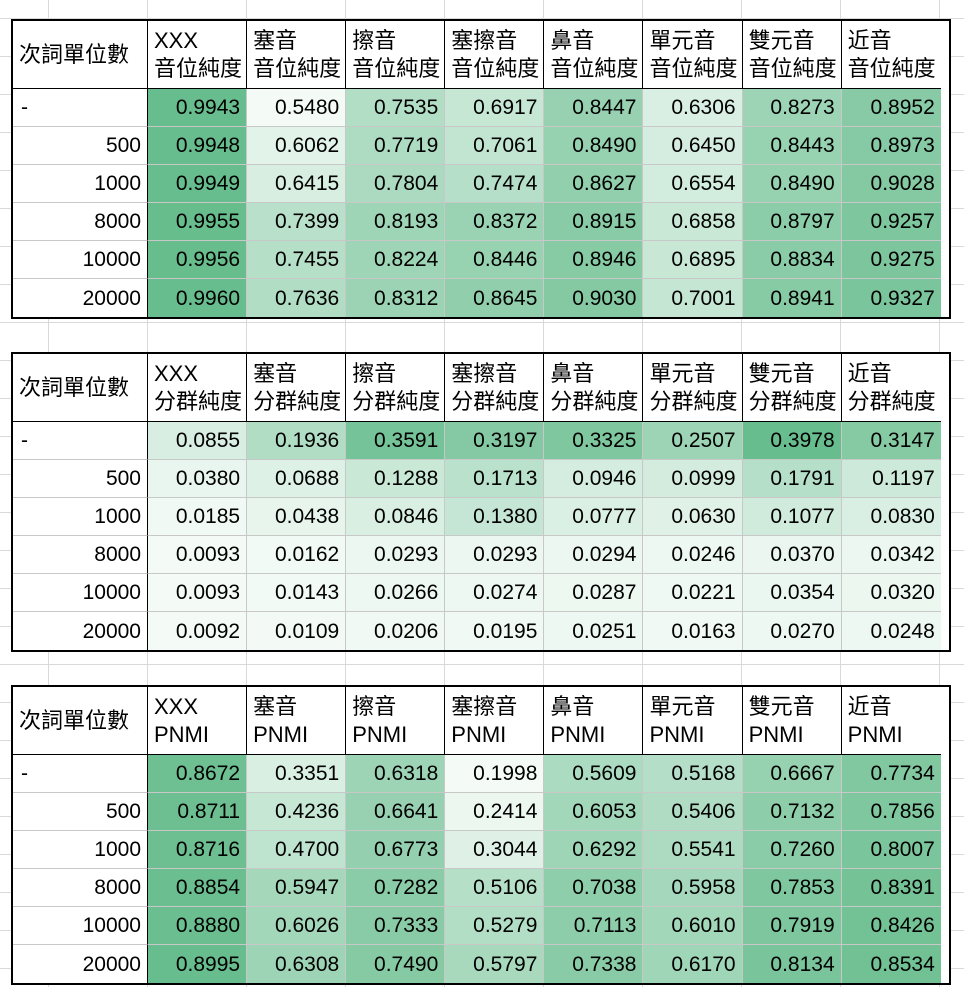 This screenshot has width=964, height=987. What do you see at coordinates (495, 774) in the screenshot?
I see `value-cell: 0.1998` at bounding box center [495, 774].